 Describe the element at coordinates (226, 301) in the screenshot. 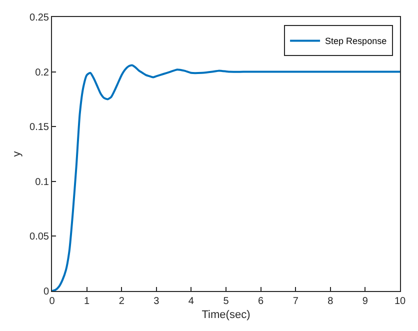

I see `x-tick-label: 5` at that location.